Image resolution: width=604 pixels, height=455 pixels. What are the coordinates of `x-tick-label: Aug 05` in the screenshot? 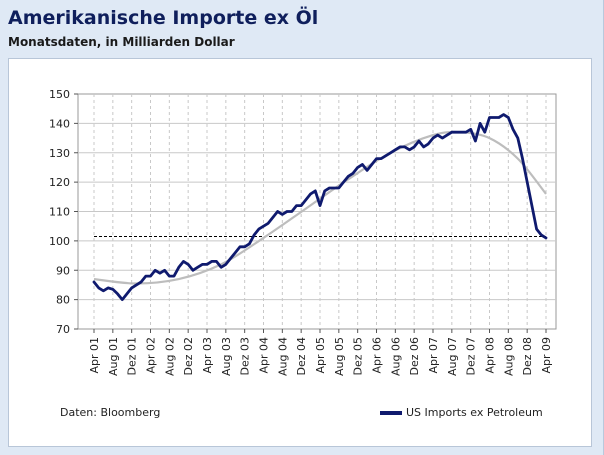 It's located at (339, 356).